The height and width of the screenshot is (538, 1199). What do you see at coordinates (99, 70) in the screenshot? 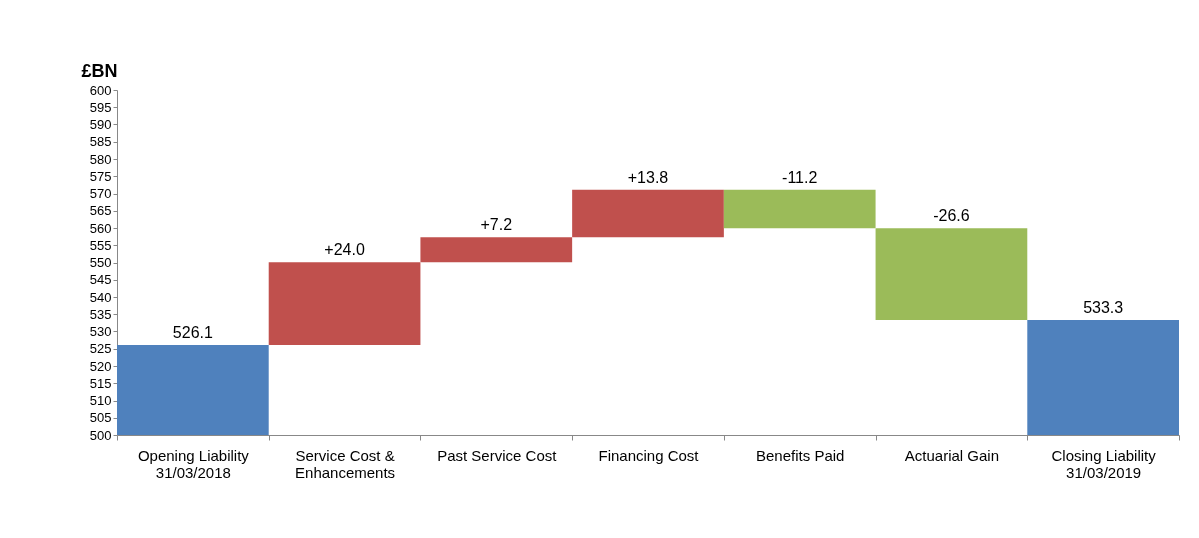
I see `y-axis-title: £BN` at bounding box center [99, 70].